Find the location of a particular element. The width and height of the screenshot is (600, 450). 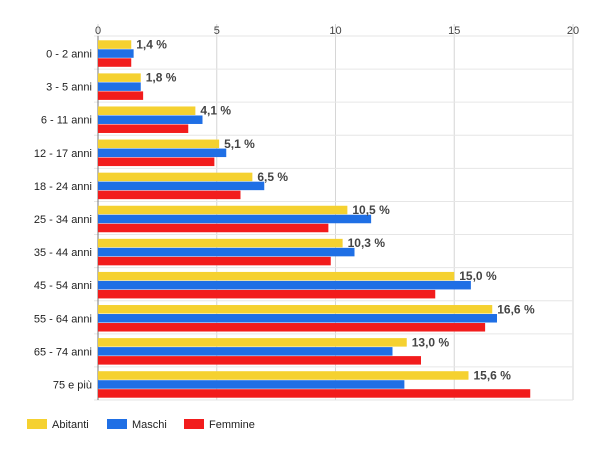

category-label: 25 - 34 anni is located at coordinates (63, 220).